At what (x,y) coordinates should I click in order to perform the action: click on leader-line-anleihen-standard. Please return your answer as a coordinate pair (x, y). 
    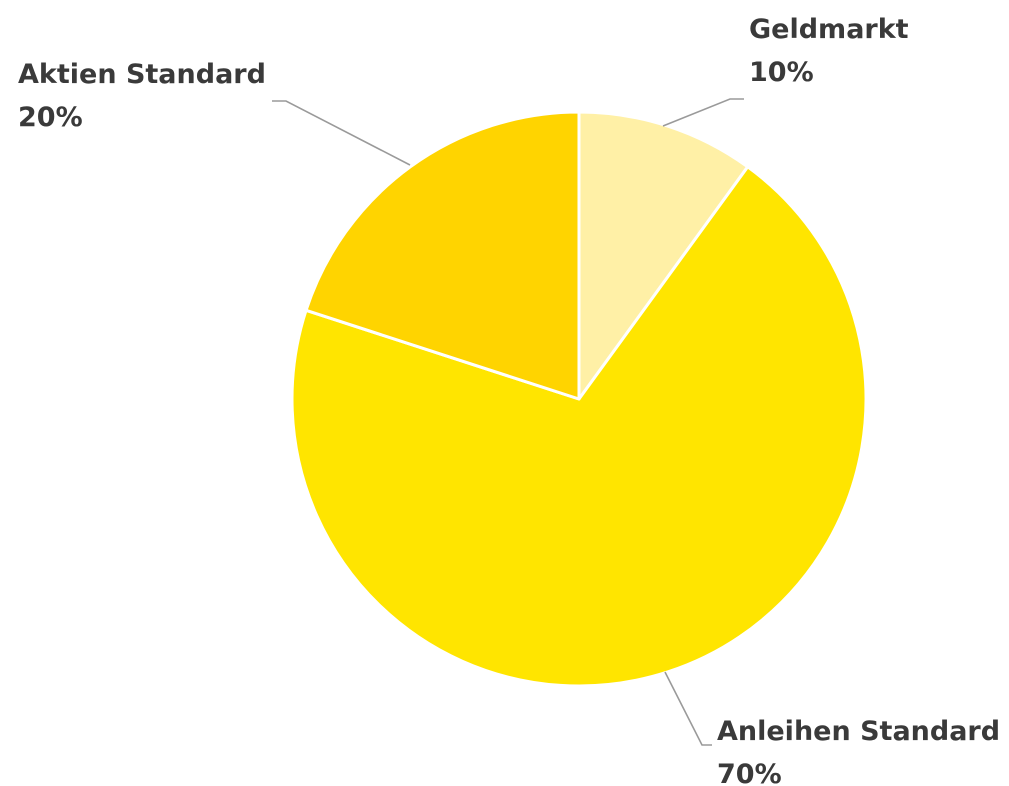
    Looking at the image, I should click on (688, 708).